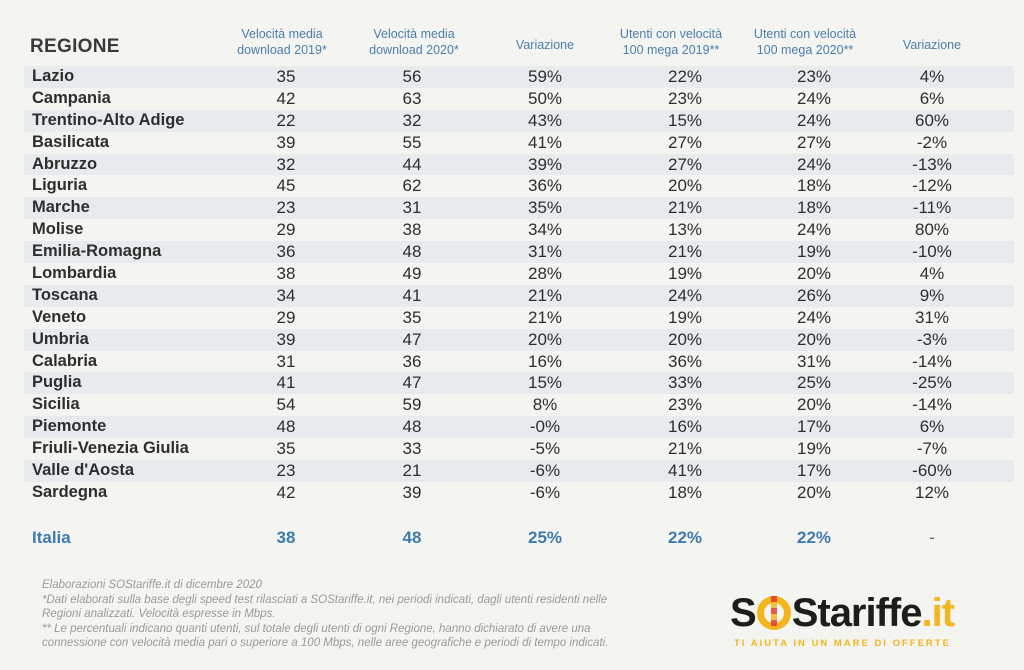 Image resolution: width=1024 pixels, height=670 pixels. Describe the element at coordinates (773, 613) in the screenshot. I see `lifebuoy-icon` at that location.